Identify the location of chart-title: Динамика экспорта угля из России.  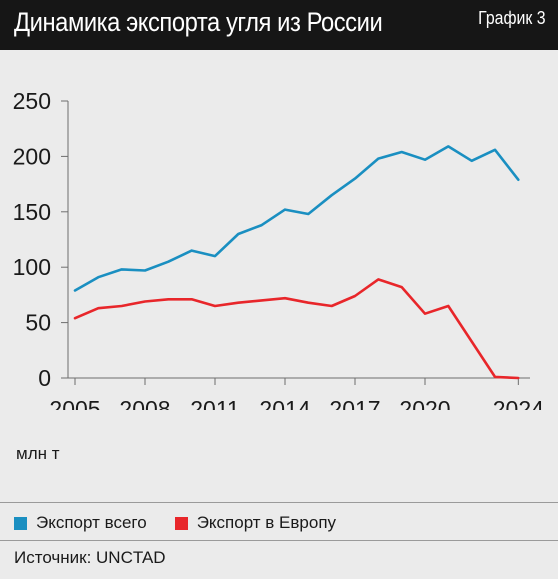
(198, 22).